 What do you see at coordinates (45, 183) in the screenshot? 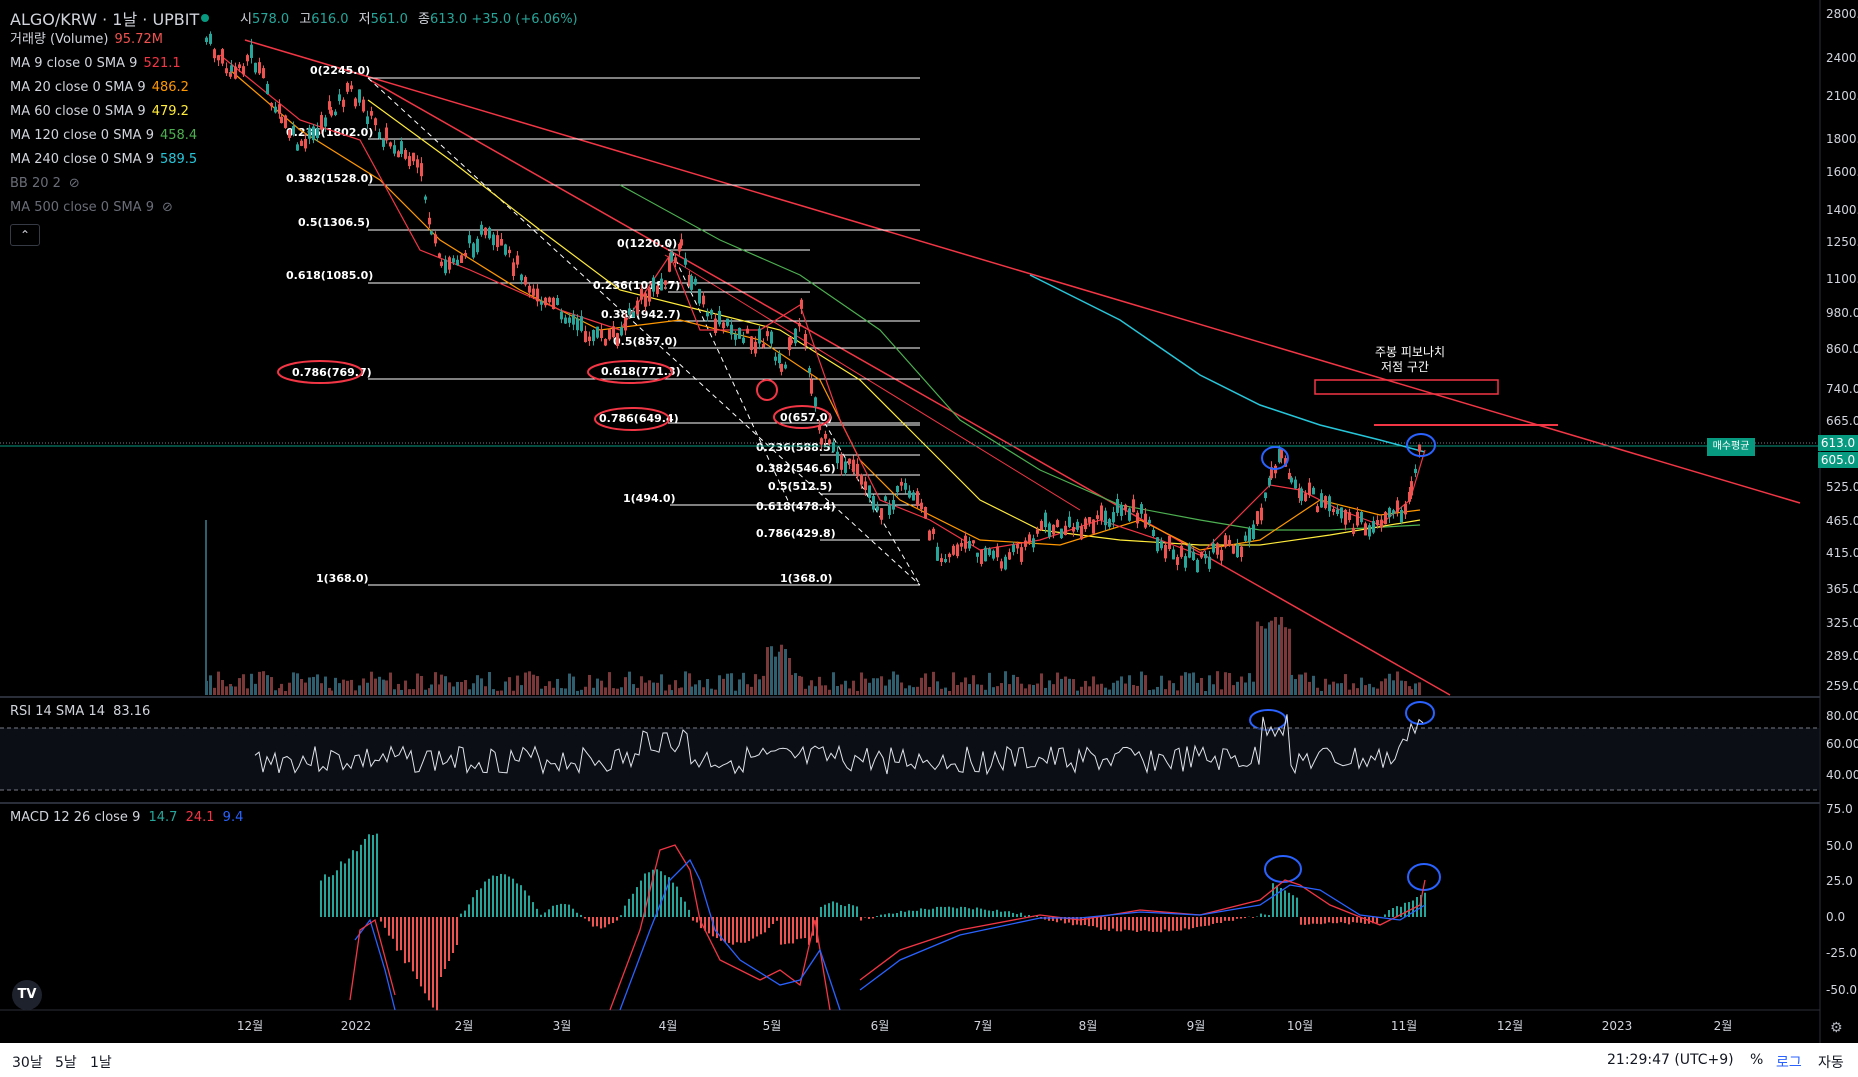
I see `legend-bb: BB 20 2 ⊘` at bounding box center [45, 183].